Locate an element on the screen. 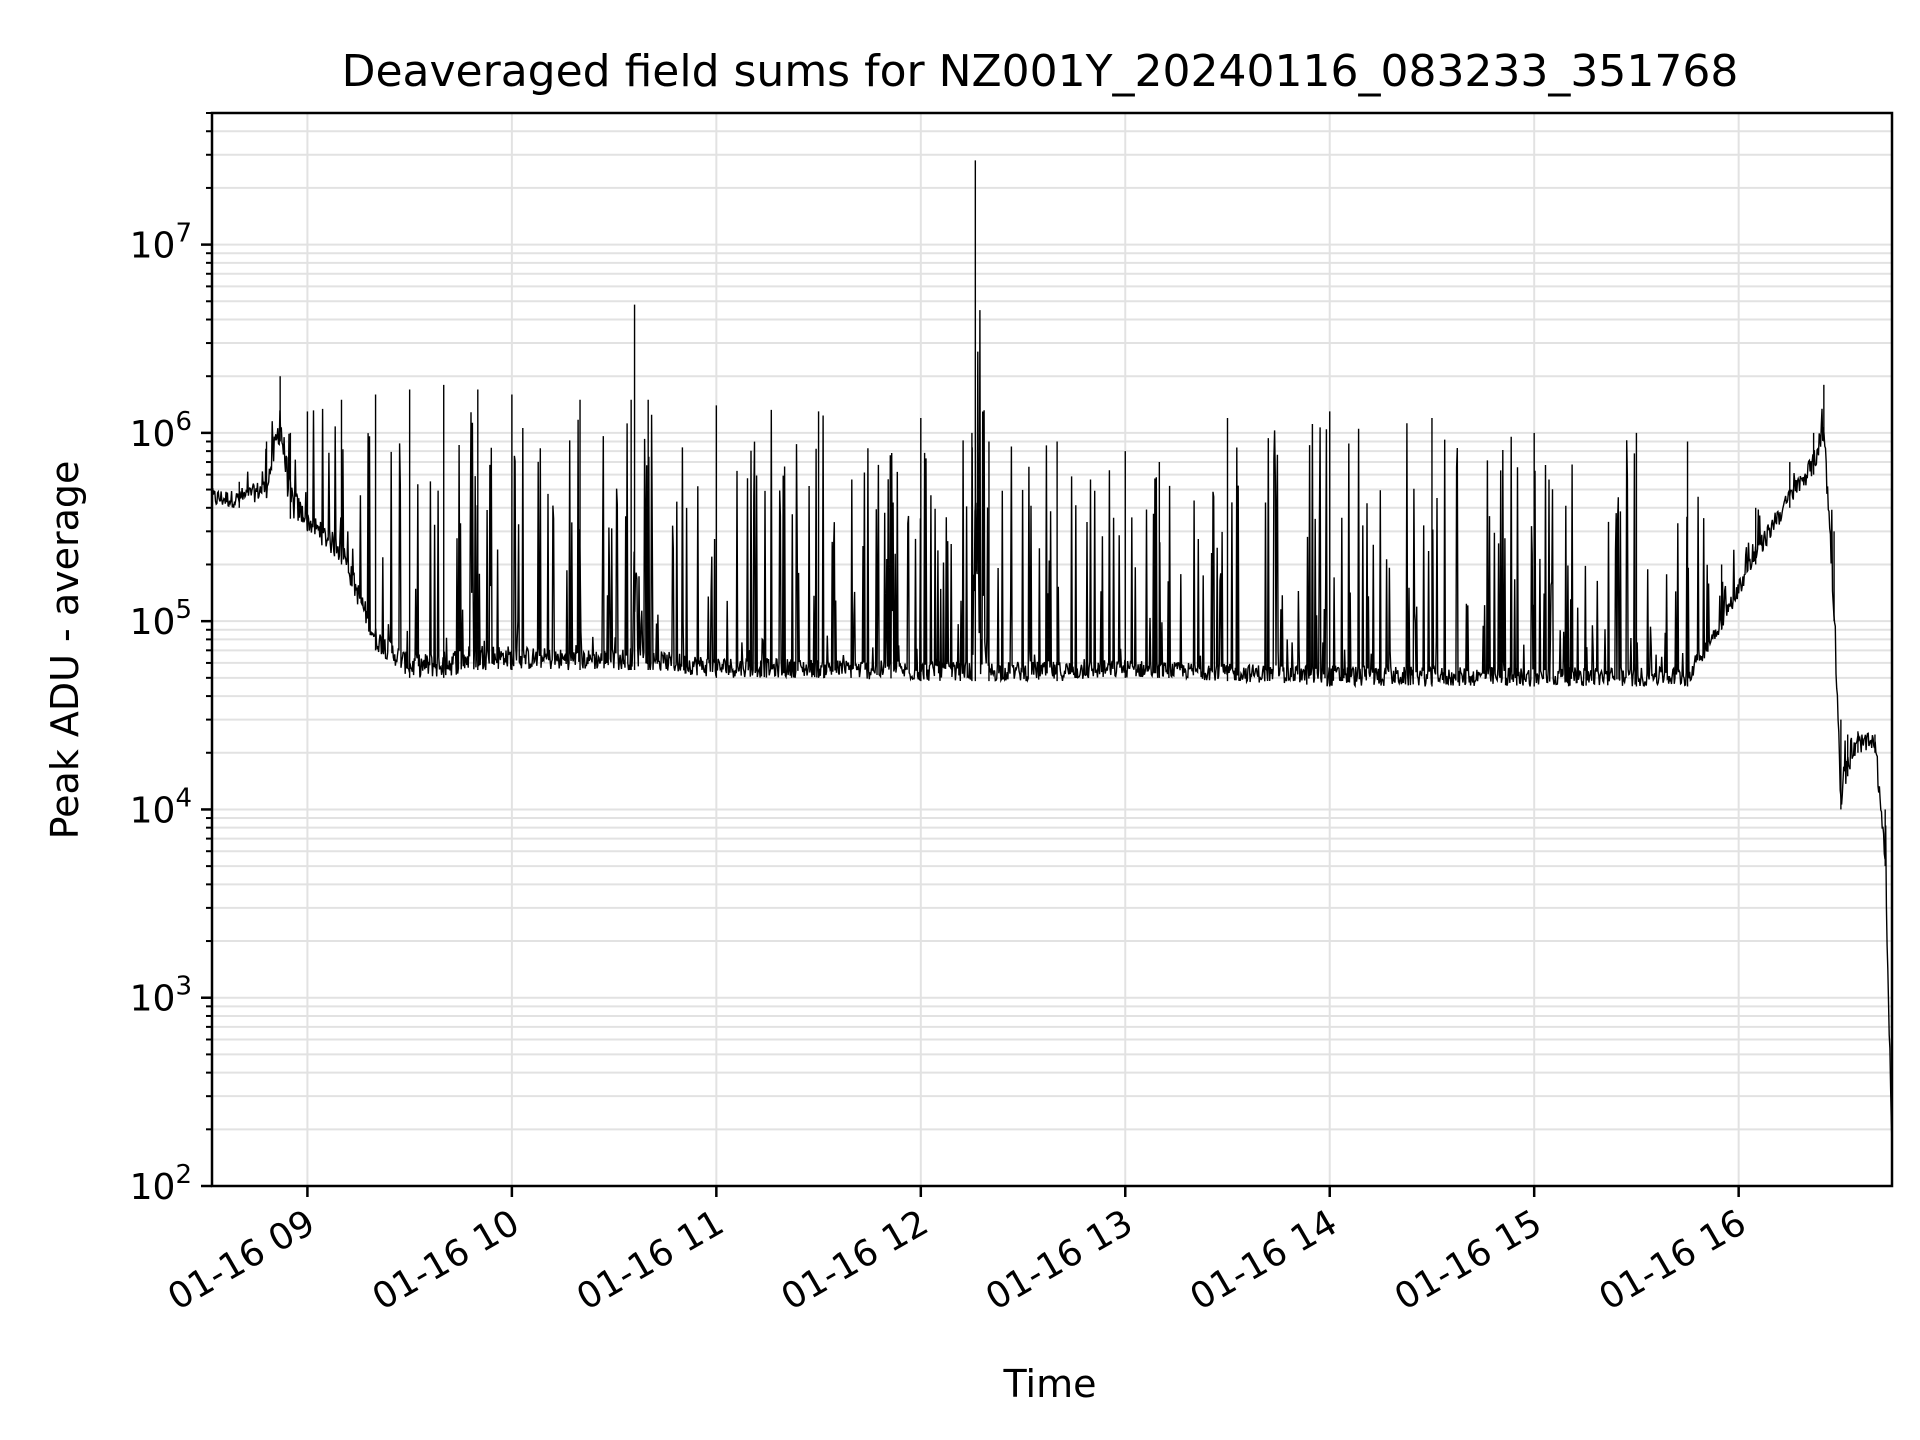  x-tick-label: 01-16 15 is located at coordinates (1468, 1260).